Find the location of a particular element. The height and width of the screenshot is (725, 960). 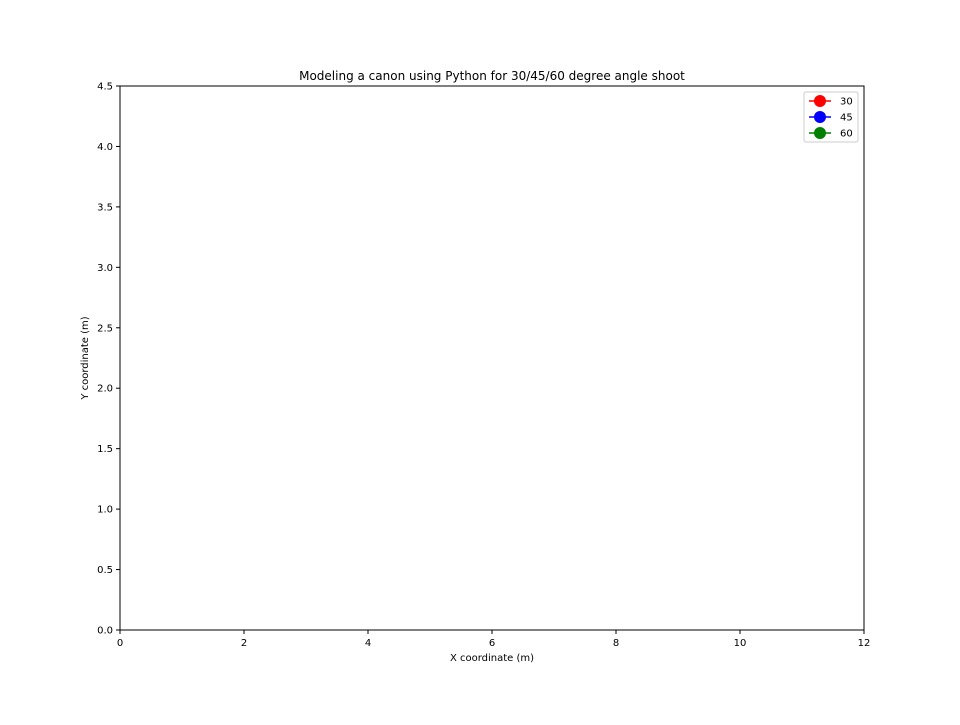

x-axis: 0 2 4 6 8 10 12 is located at coordinates (494, 639).